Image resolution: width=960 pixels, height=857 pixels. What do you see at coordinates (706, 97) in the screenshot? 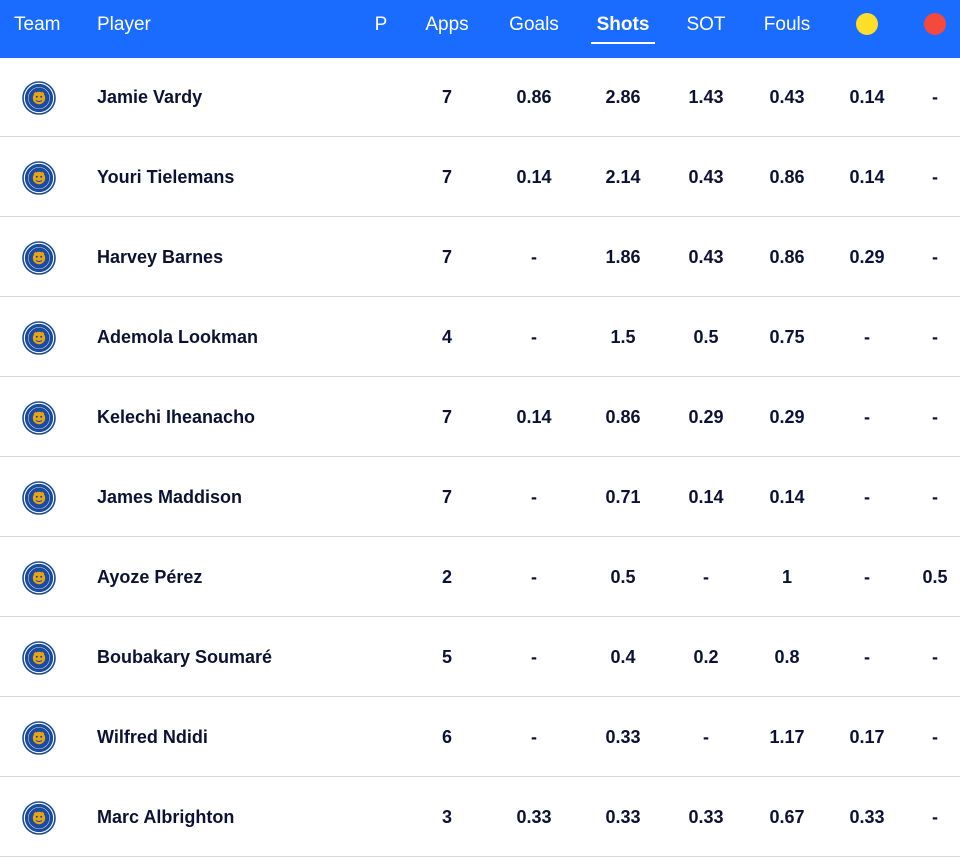
I see `sot-value: 1.43` at bounding box center [706, 97].